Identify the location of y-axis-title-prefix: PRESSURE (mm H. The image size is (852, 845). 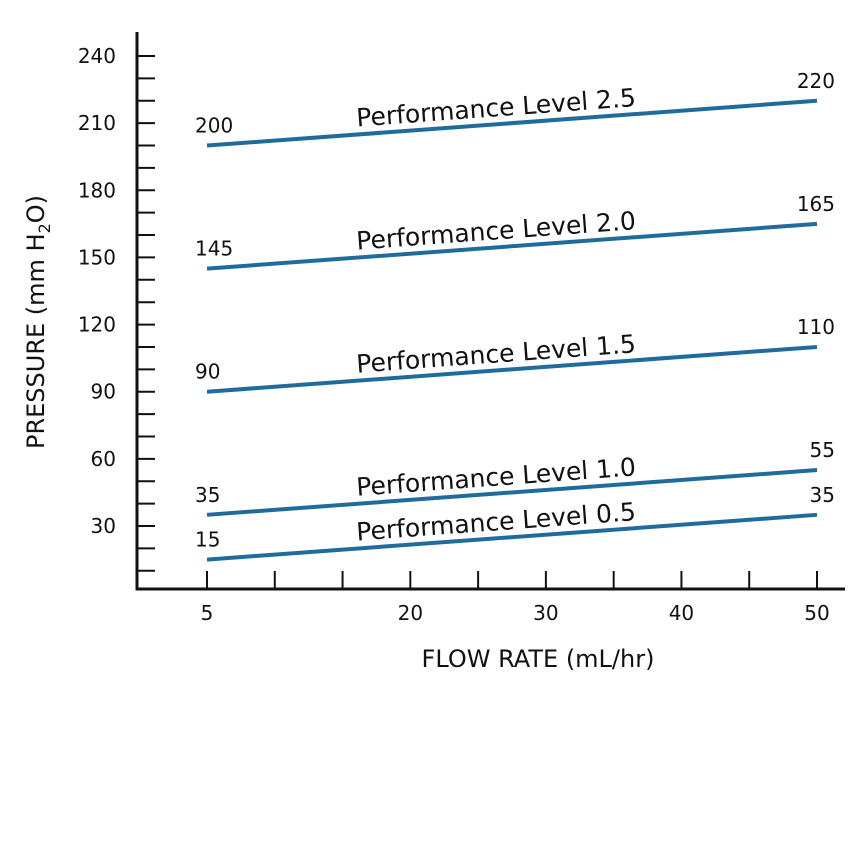
(36, 341).